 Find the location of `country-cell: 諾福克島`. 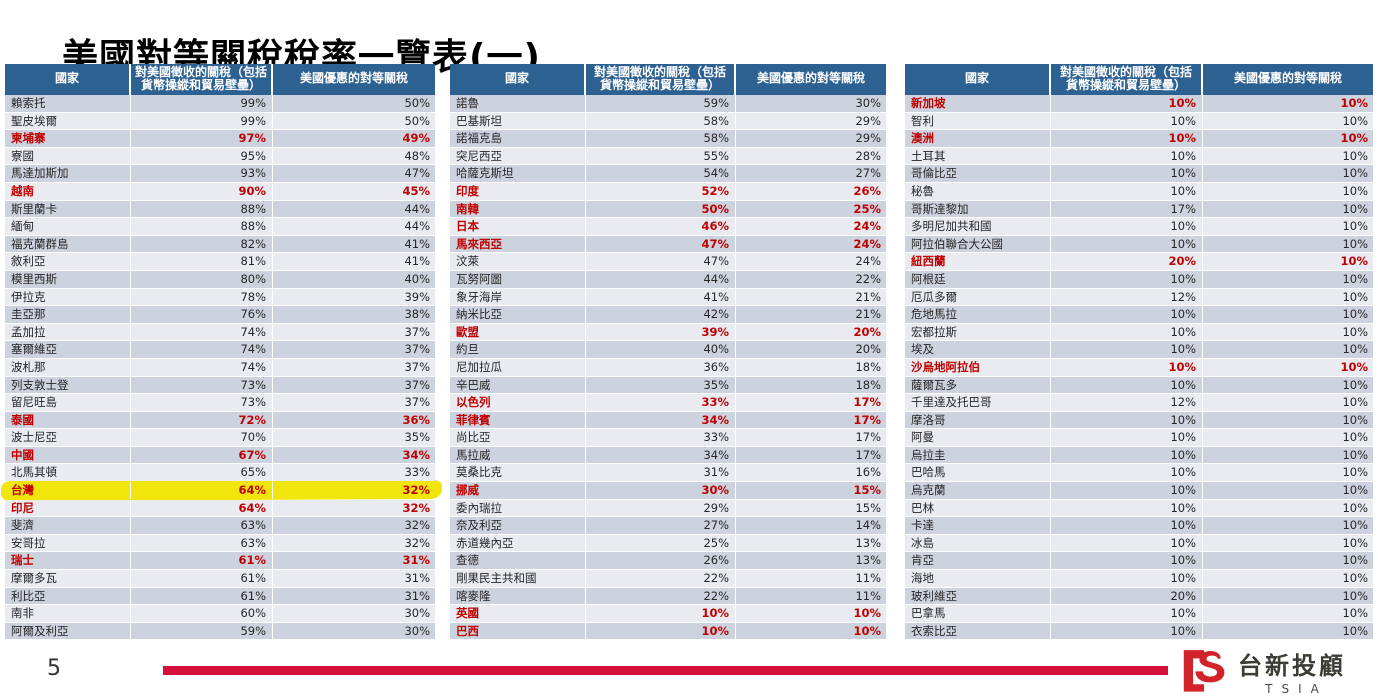

country-cell: 諾福克島 is located at coordinates (518, 138).